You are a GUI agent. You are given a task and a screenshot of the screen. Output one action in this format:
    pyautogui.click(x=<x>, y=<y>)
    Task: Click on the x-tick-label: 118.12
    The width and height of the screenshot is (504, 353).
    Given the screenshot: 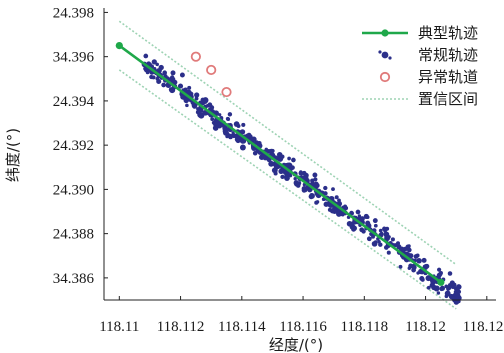 What is the action you would take?
    pyautogui.click(x=425, y=327)
    